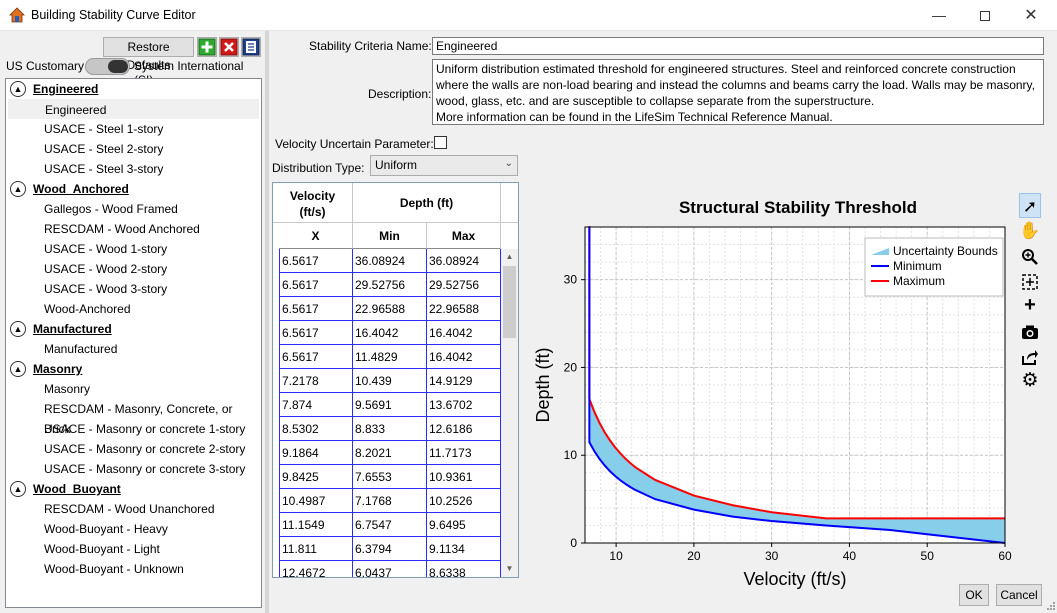  I want to click on group-header-wood-anchored: ▲ Wood_Anchored, so click(133, 189).